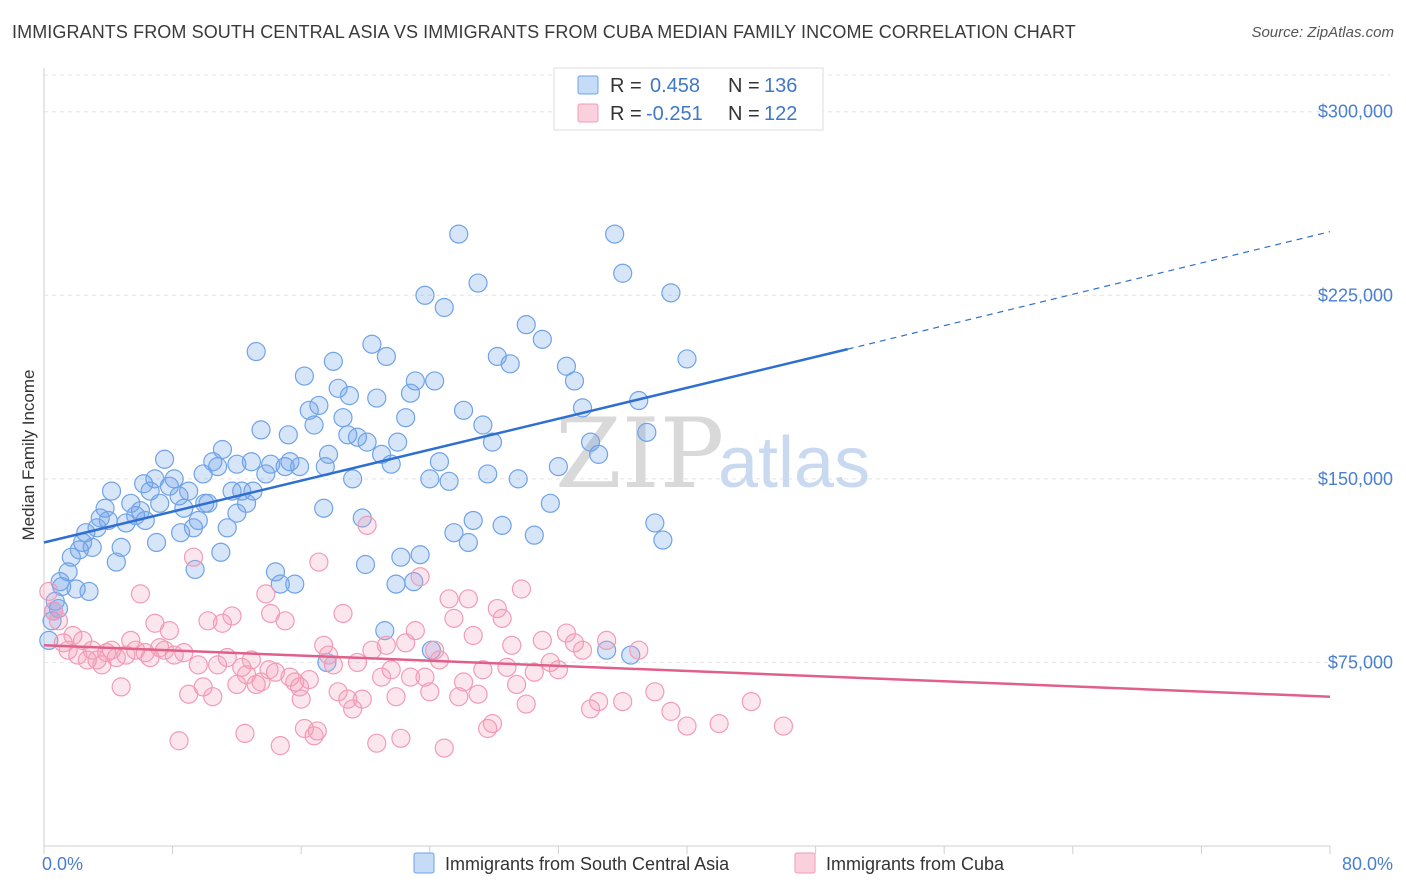  Describe the element at coordinates (626, 114) in the screenshot. I see `legend-r-label-pink: R =` at that location.